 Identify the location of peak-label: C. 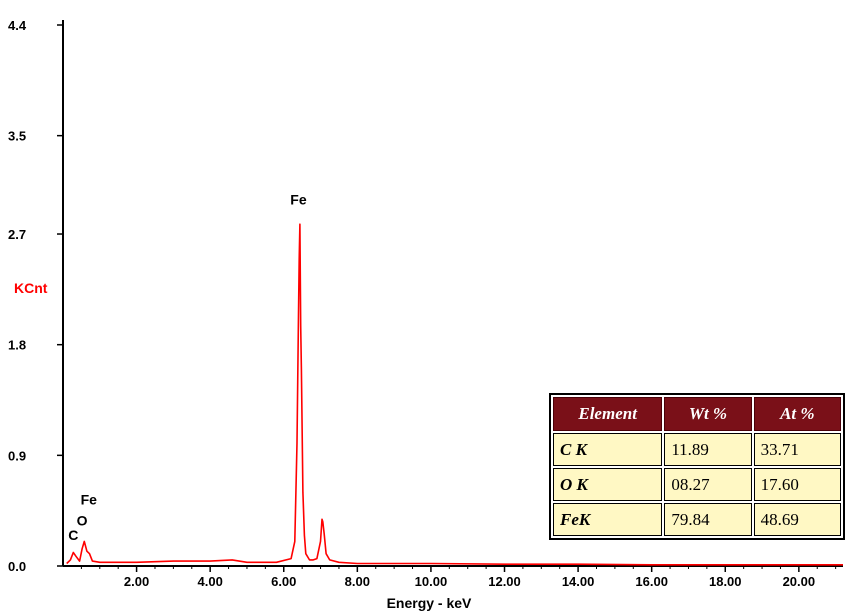
(73, 535).